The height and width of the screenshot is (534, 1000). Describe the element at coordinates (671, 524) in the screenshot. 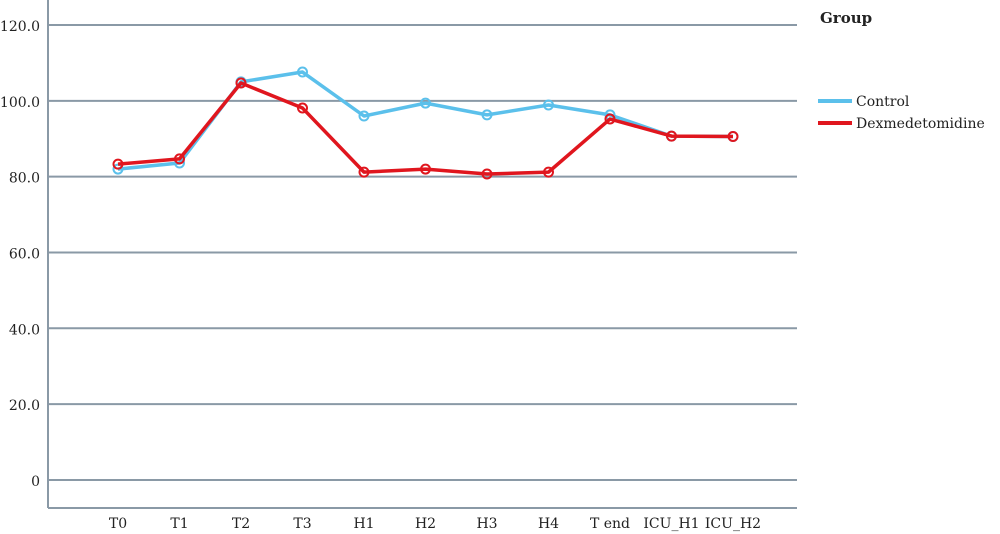

I see `x-tick-label: ICU_H1` at that location.